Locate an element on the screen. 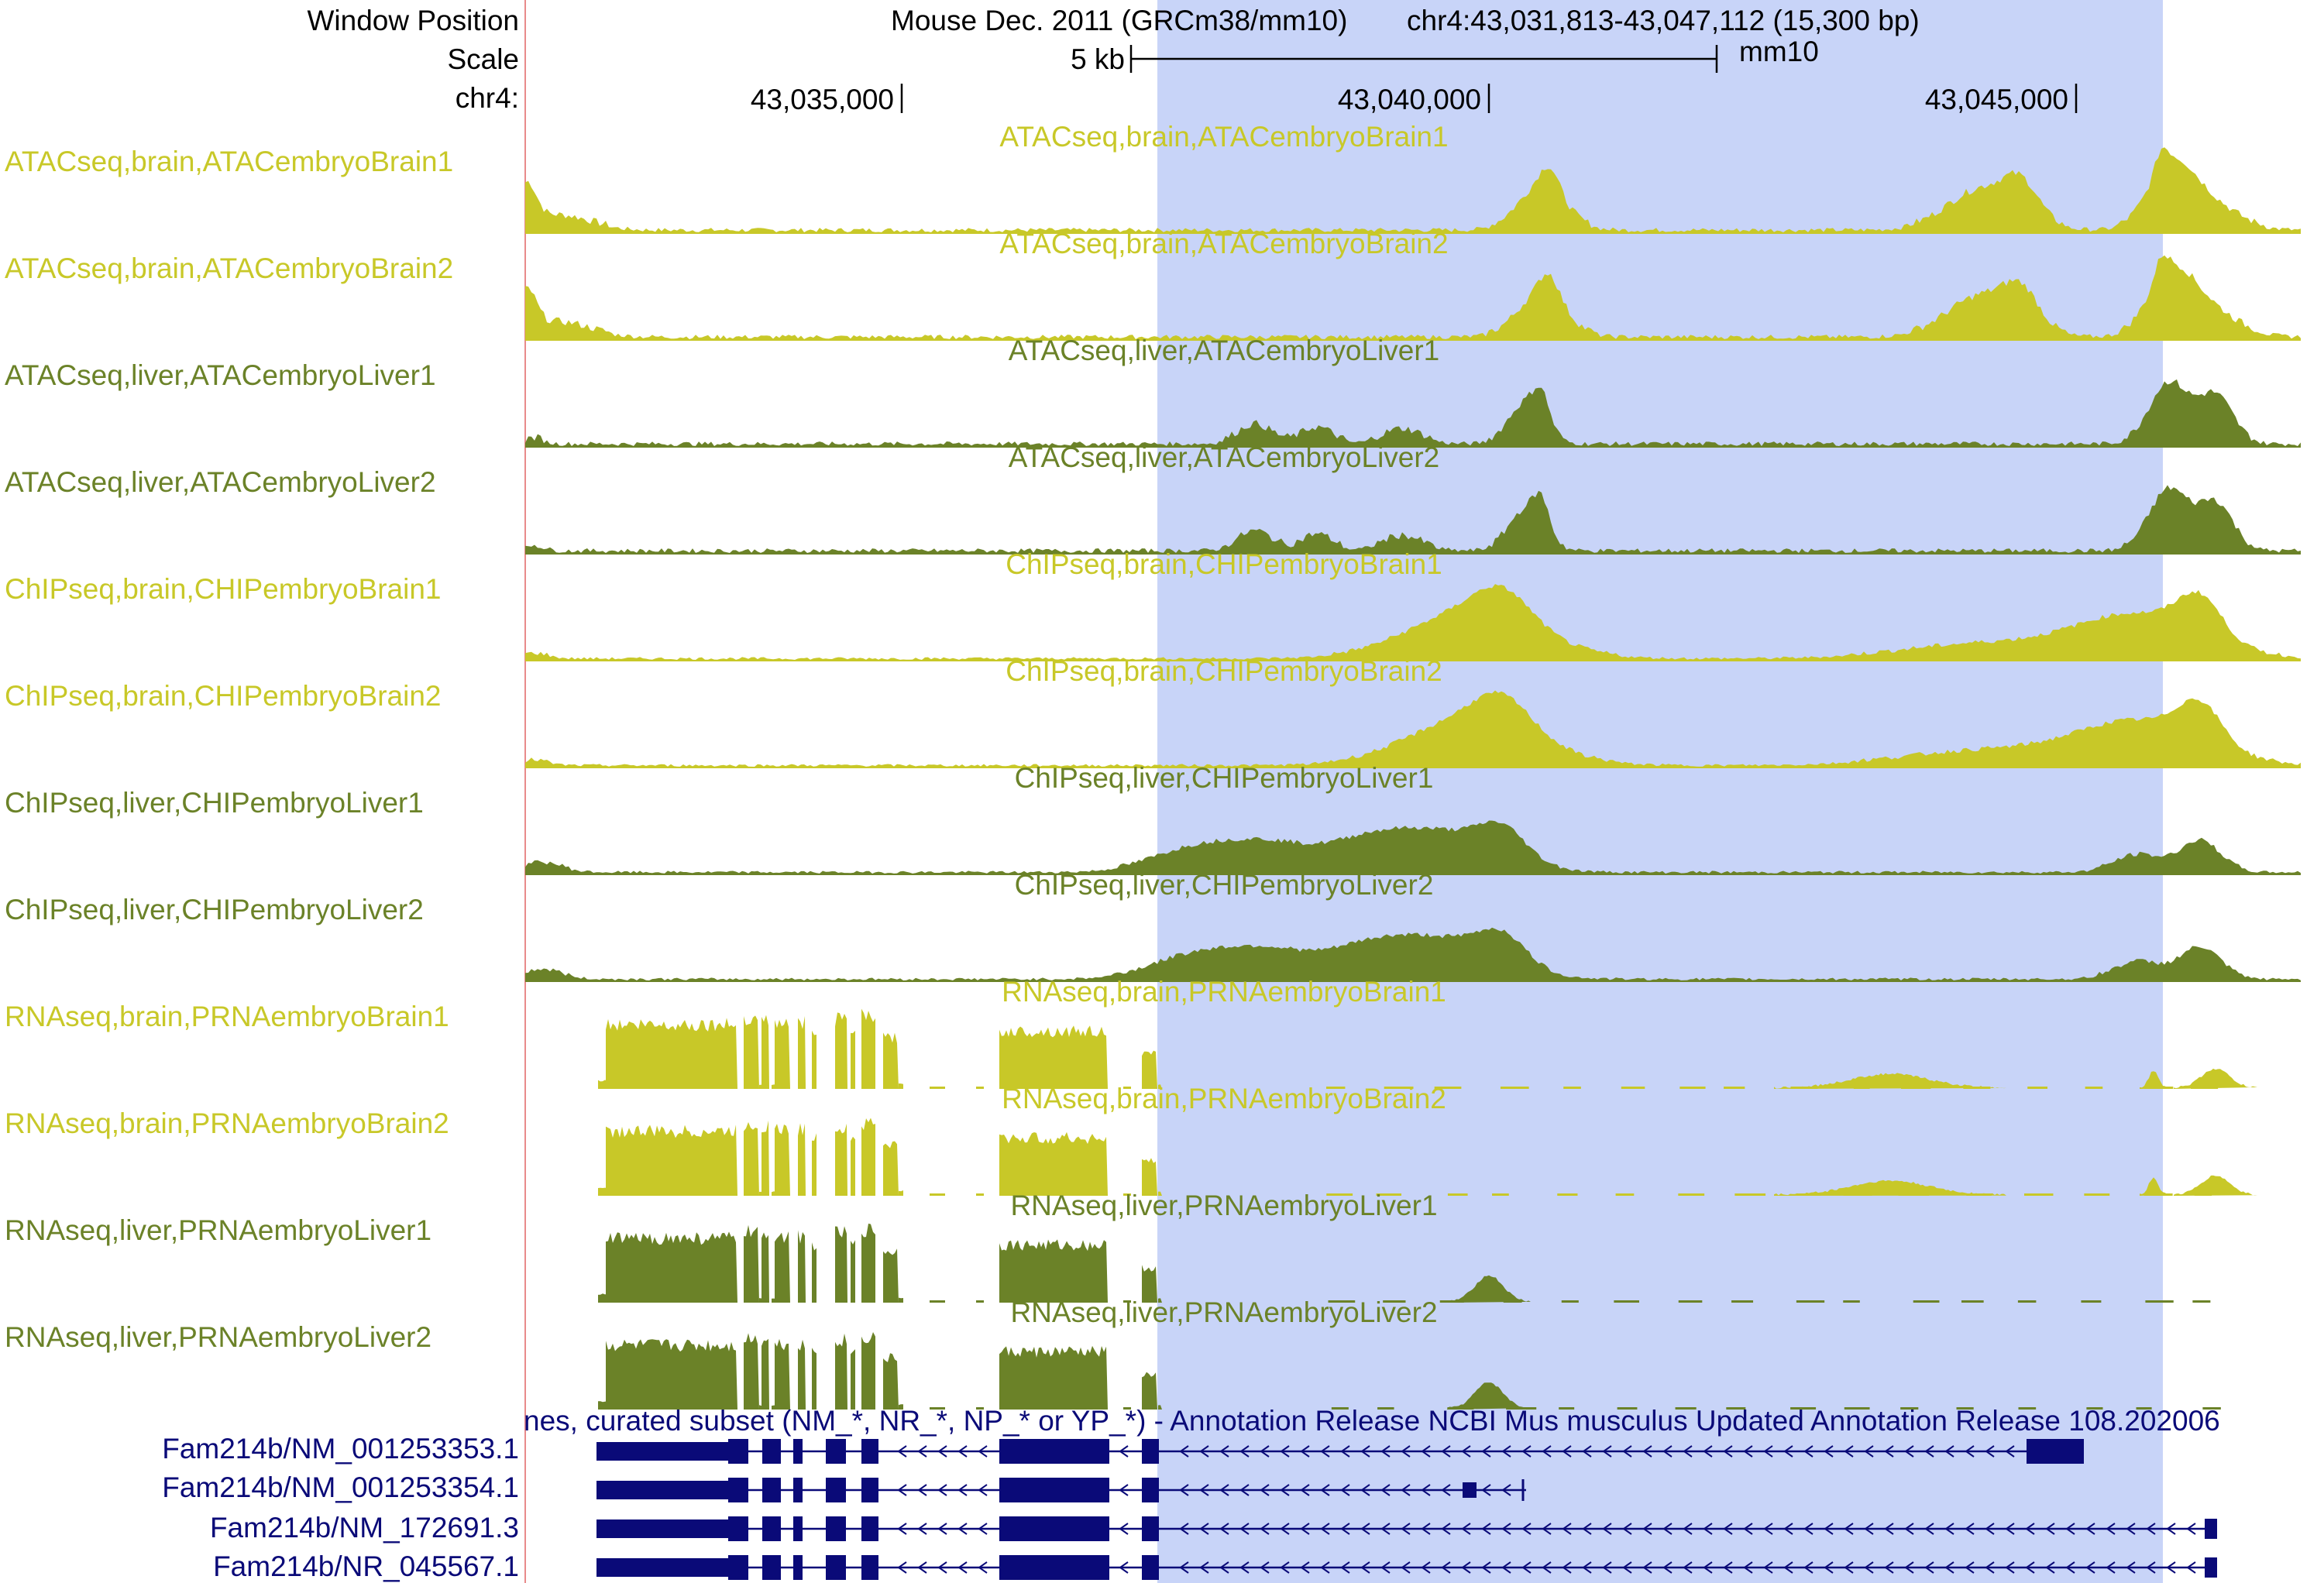 The height and width of the screenshot is (1583, 2324). track-name-label: RNAseq,brain,PRNAembryoBrain2 is located at coordinates (227, 1123).